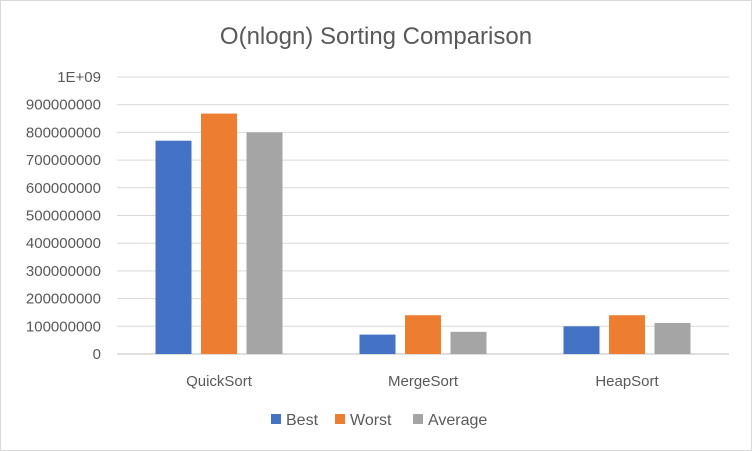 The image size is (752, 451). Describe the element at coordinates (173, 247) in the screenshot. I see `bar-best-quicksort` at that location.